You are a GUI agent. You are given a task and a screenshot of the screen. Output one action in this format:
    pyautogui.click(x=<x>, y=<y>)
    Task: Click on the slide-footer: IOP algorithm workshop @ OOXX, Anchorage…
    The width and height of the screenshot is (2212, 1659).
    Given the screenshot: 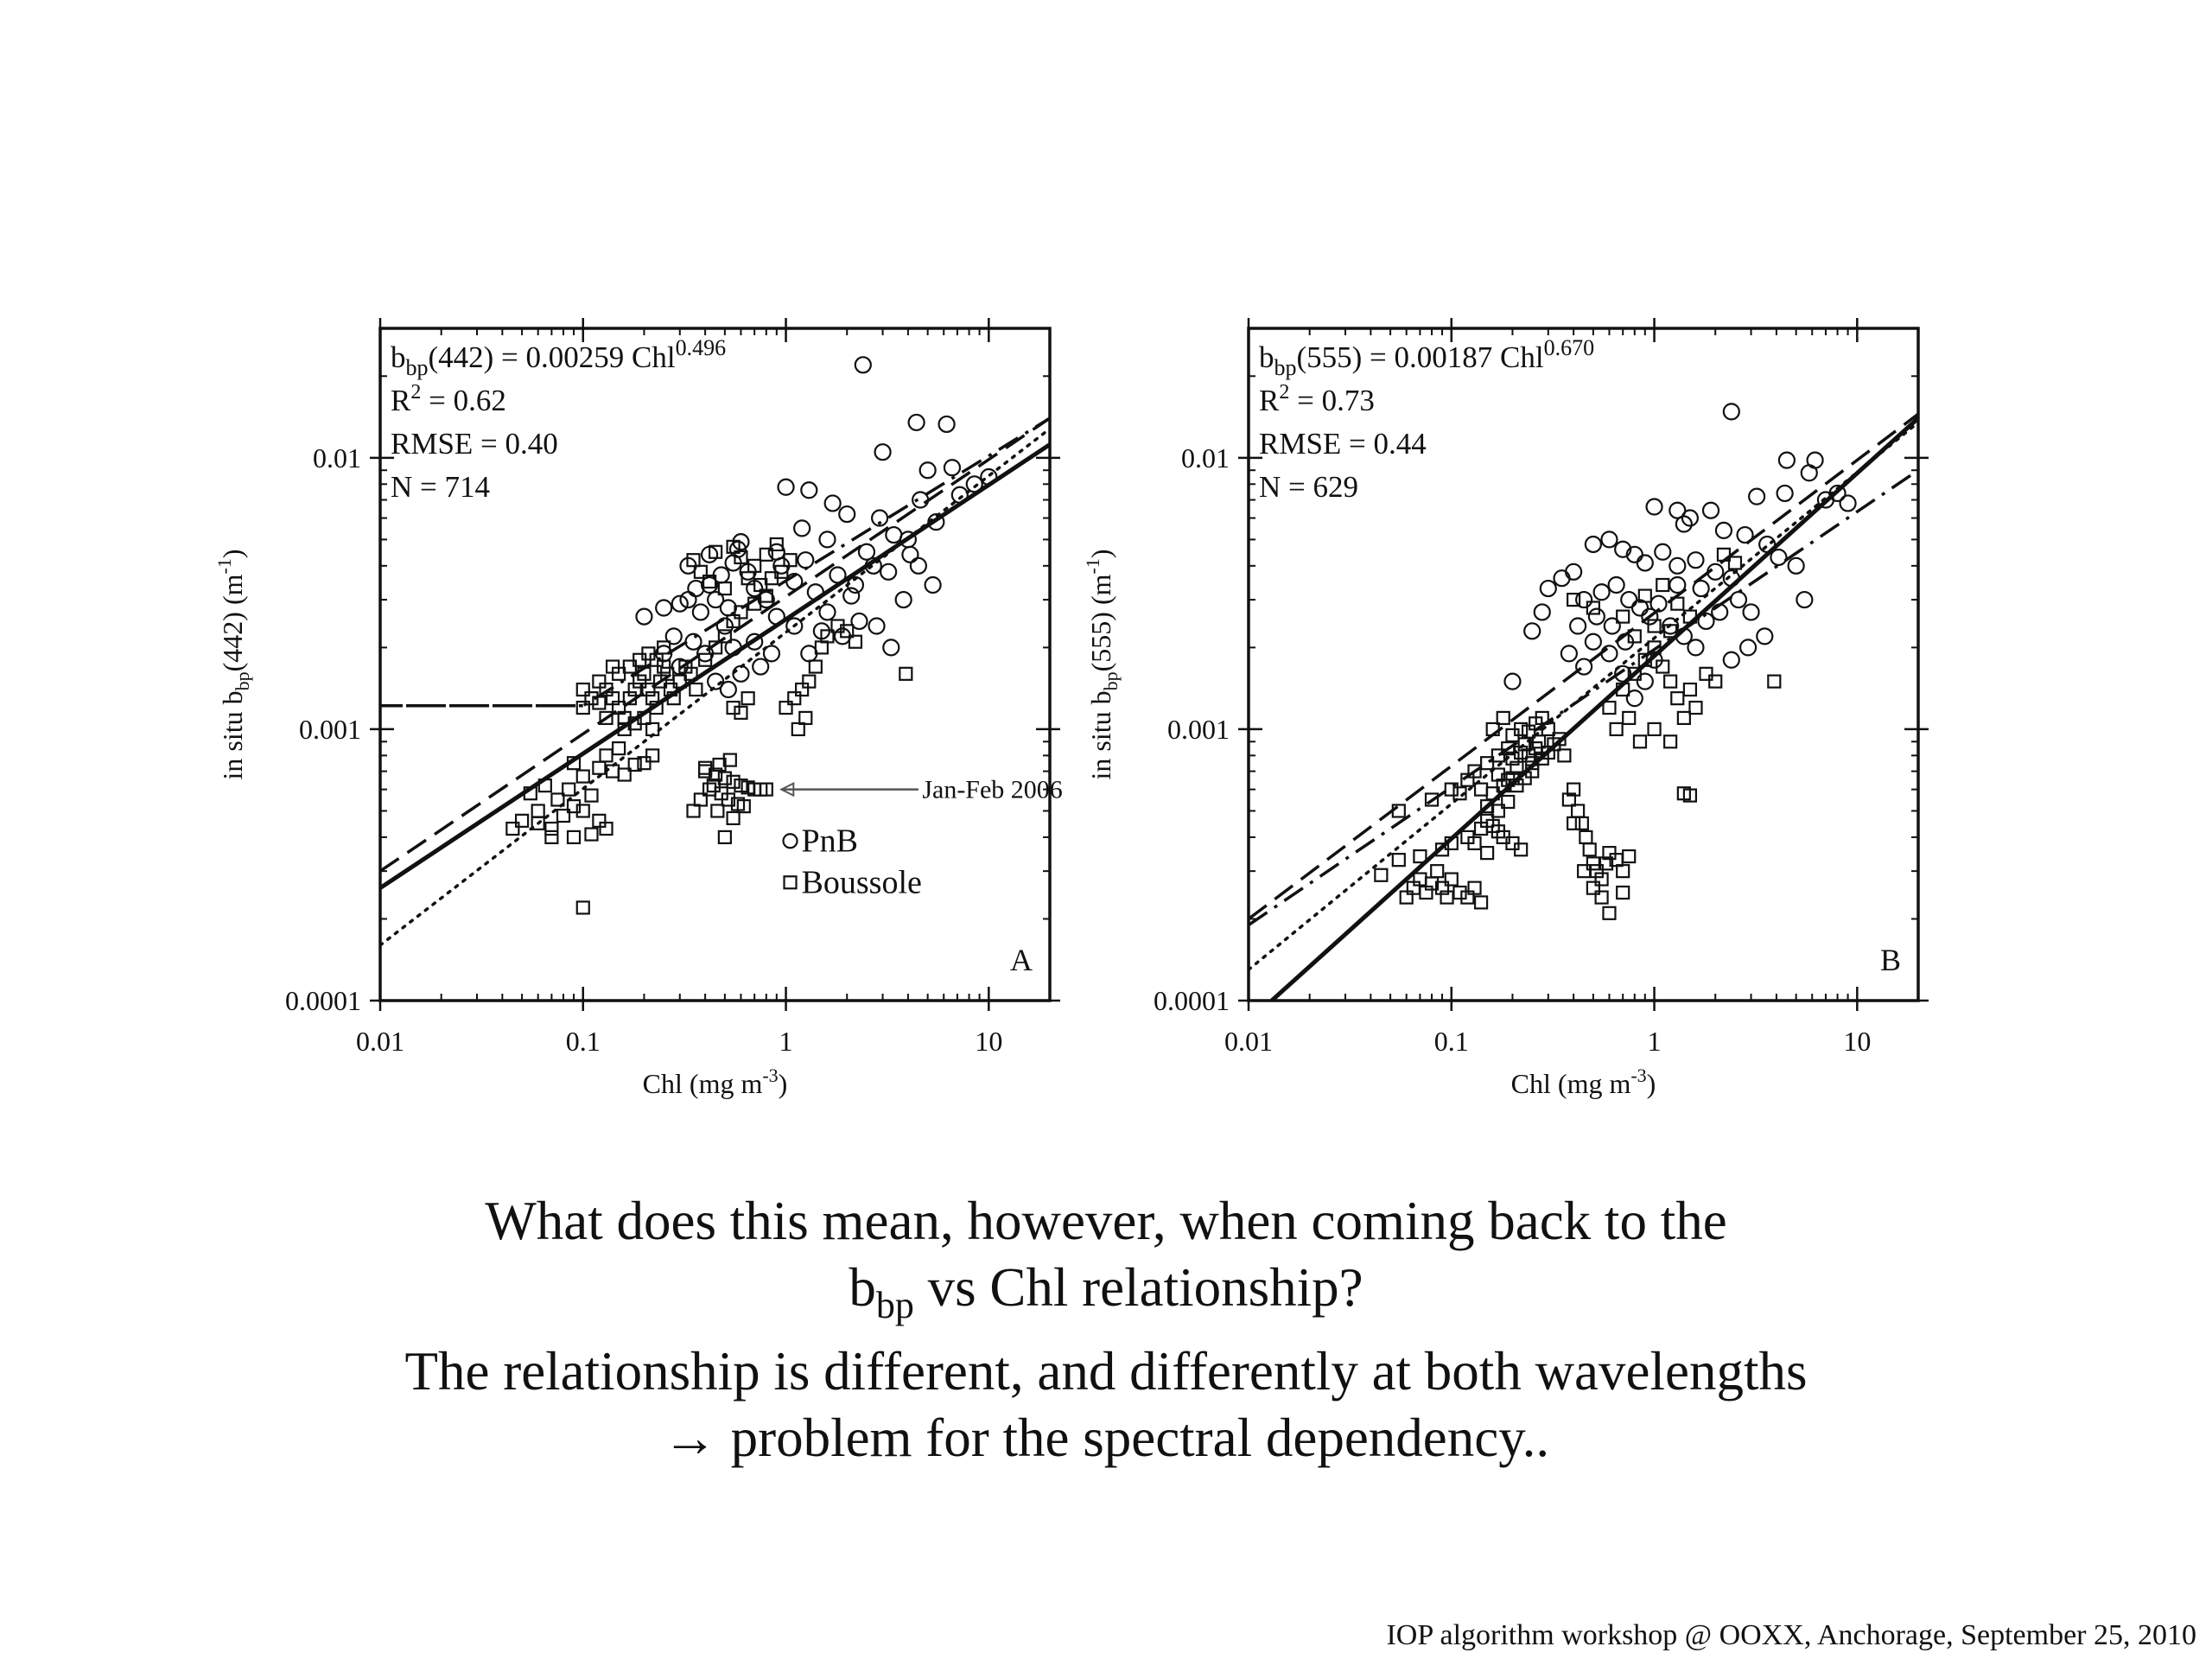 What is the action you would take?
    pyautogui.click(x=1791, y=1635)
    